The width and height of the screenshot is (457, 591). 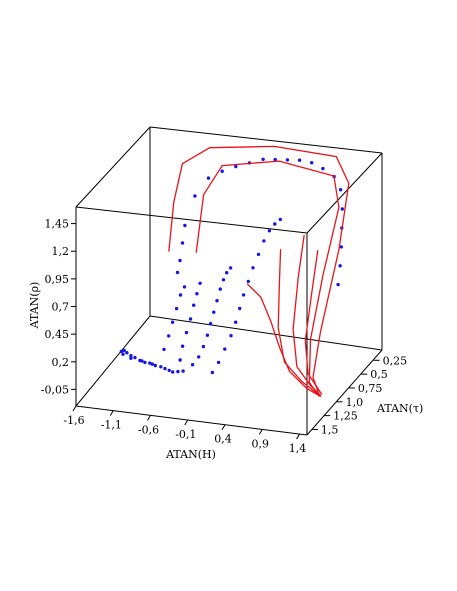 I want to click on y-tick-label: 1,25, so click(x=345, y=416).